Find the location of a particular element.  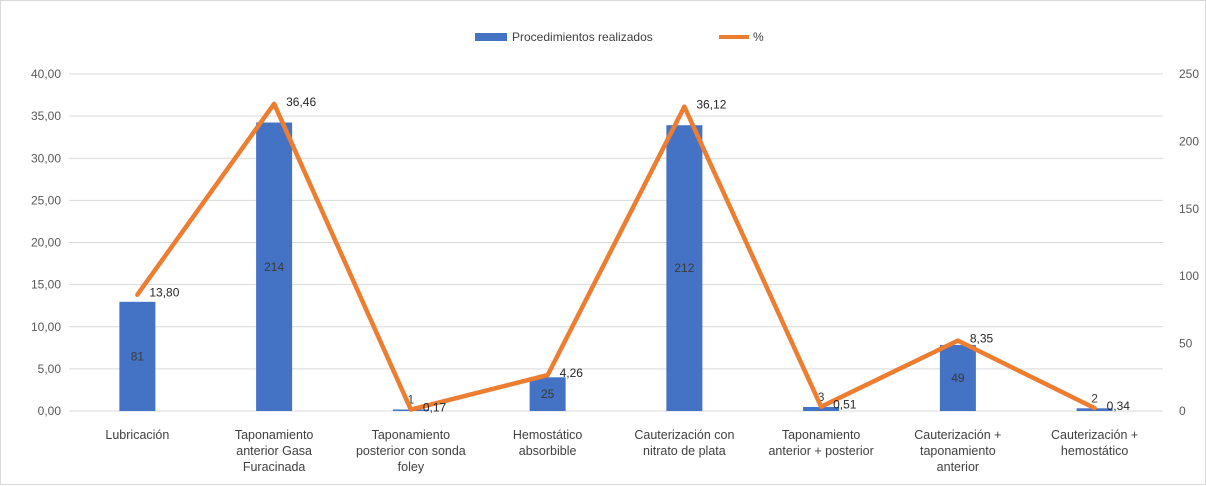

category-label: Taponamiento posterior con sonda foley is located at coordinates (411, 451).